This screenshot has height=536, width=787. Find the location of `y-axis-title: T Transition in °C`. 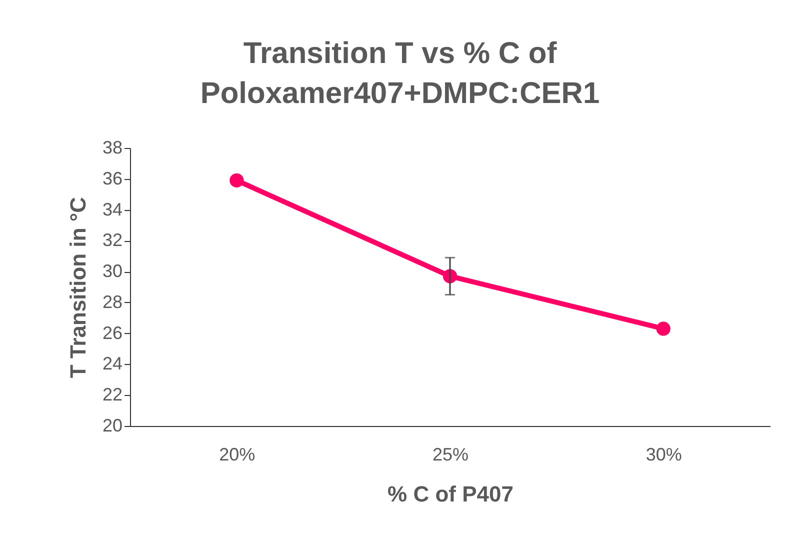

y-axis-title: T Transition in °C is located at coordinates (77, 287).